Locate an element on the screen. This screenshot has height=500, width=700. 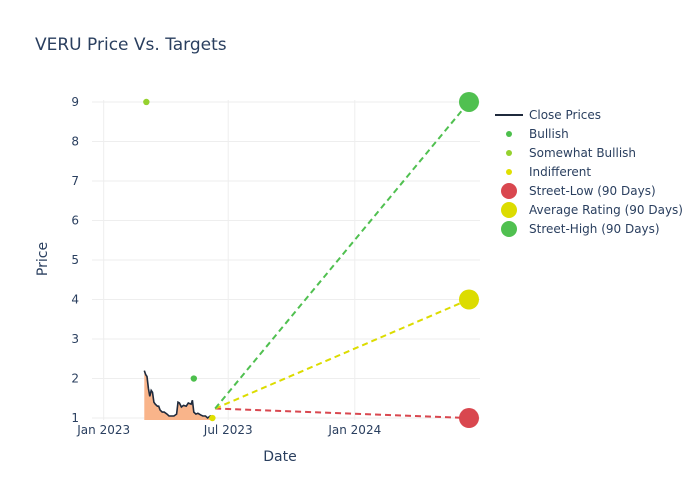
close-price-fill is located at coordinates (178, 395).